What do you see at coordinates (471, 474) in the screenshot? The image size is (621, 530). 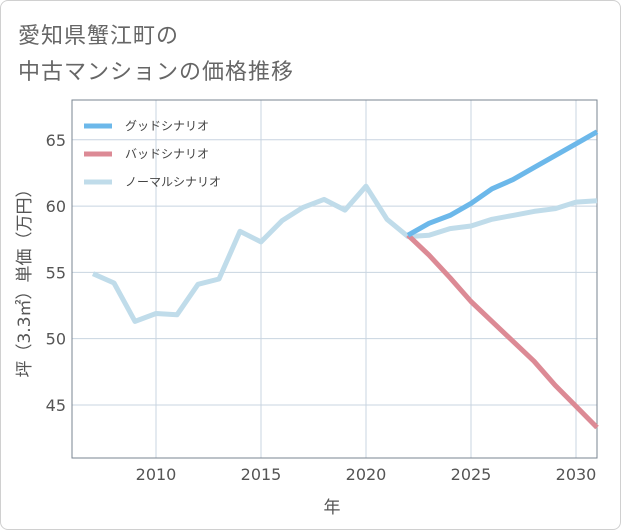 I see `x-tick-label: 2025` at bounding box center [471, 474].